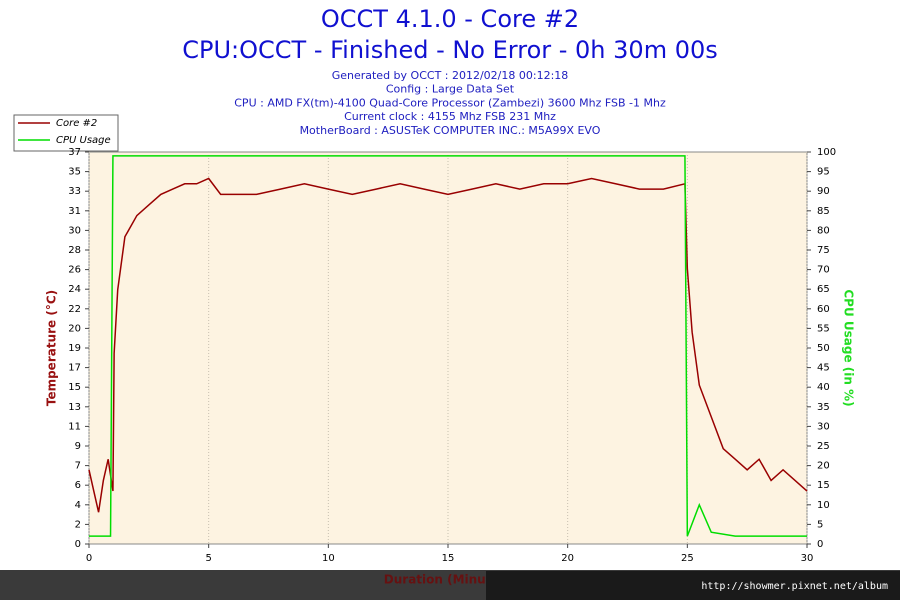  I want to click on y2-tick-label: 30, so click(823, 426).